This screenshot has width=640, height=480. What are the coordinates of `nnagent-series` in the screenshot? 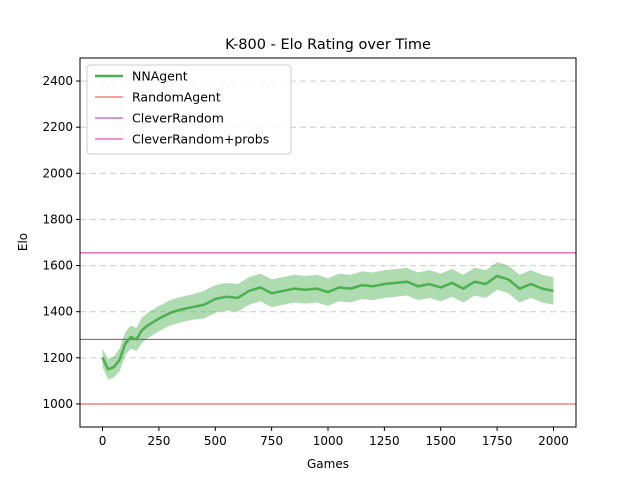 It's located at (327, 322).